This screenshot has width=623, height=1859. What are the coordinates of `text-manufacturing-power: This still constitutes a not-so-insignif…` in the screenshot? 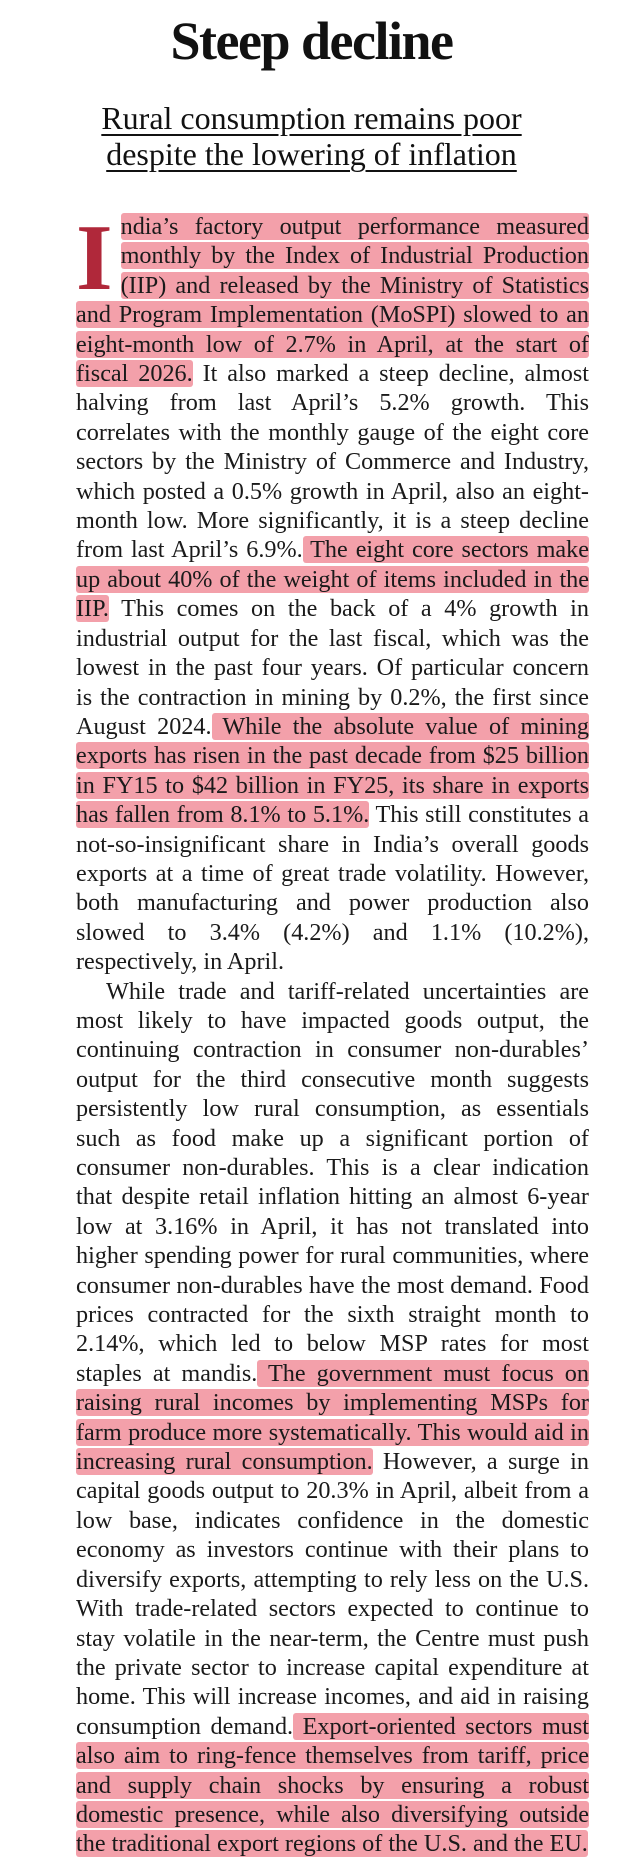 It's located at (332, 888).